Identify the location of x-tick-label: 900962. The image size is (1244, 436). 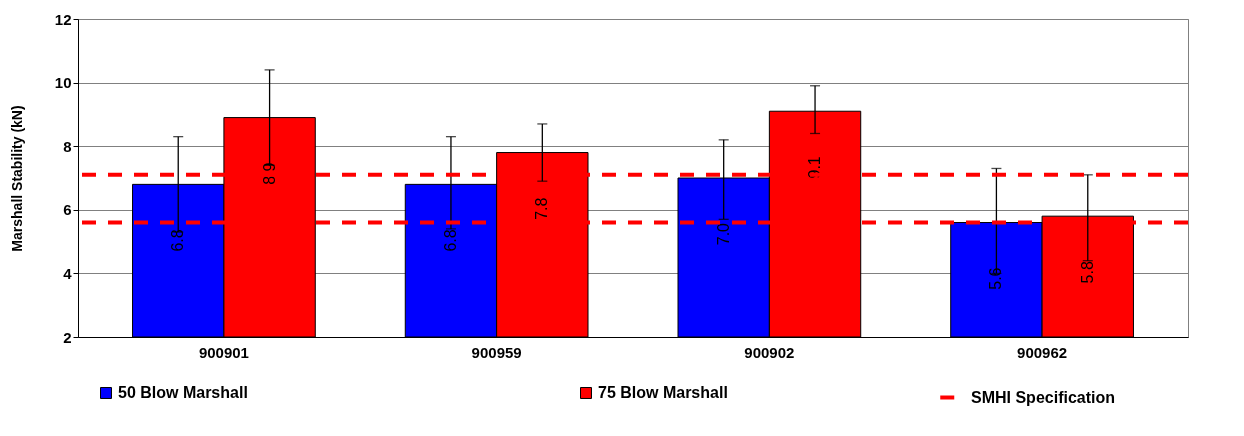
(1042, 352).